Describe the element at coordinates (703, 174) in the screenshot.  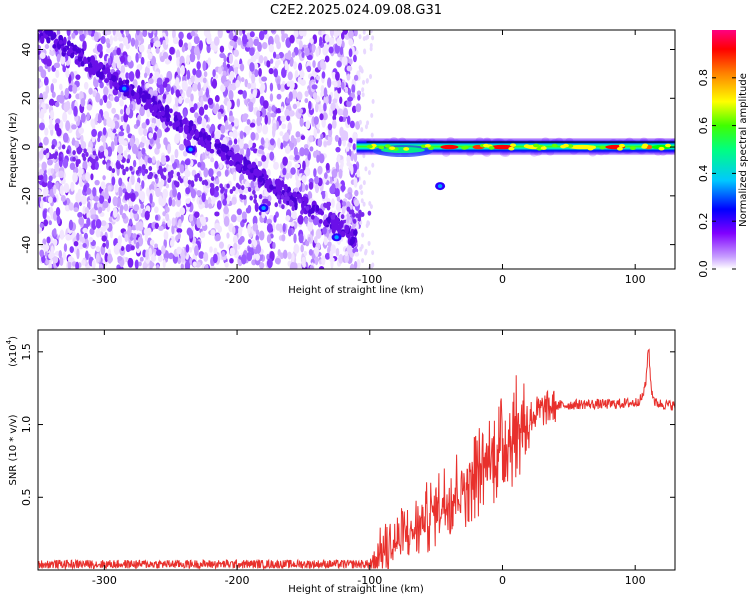
I see `colorbar-tick-label: 0.4` at that location.